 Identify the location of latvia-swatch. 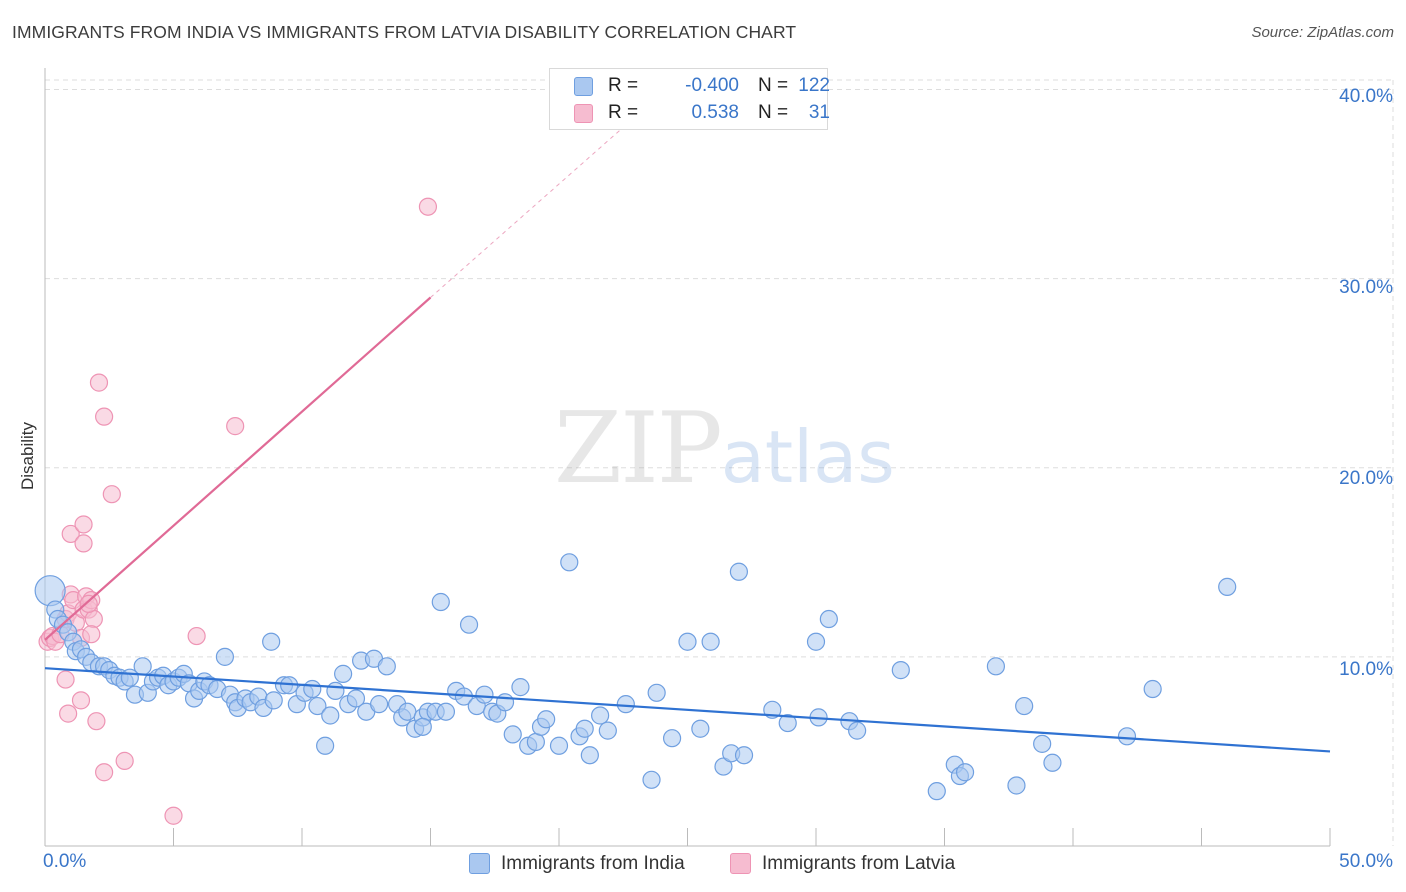
(583, 113).